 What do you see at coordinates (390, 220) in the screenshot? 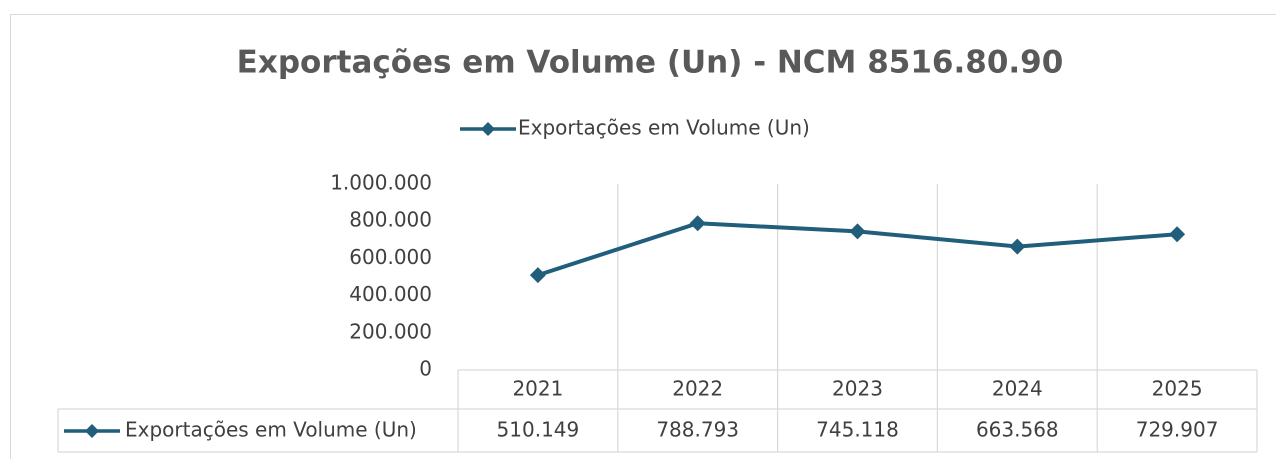
I see `y-tick-label: 800.000` at bounding box center [390, 220].